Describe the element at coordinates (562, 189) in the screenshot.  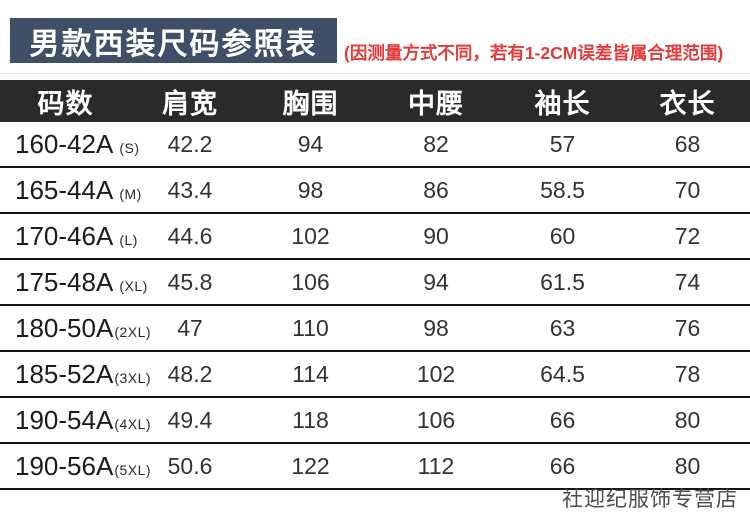
I see `sleeve-cell: 58.5` at that location.